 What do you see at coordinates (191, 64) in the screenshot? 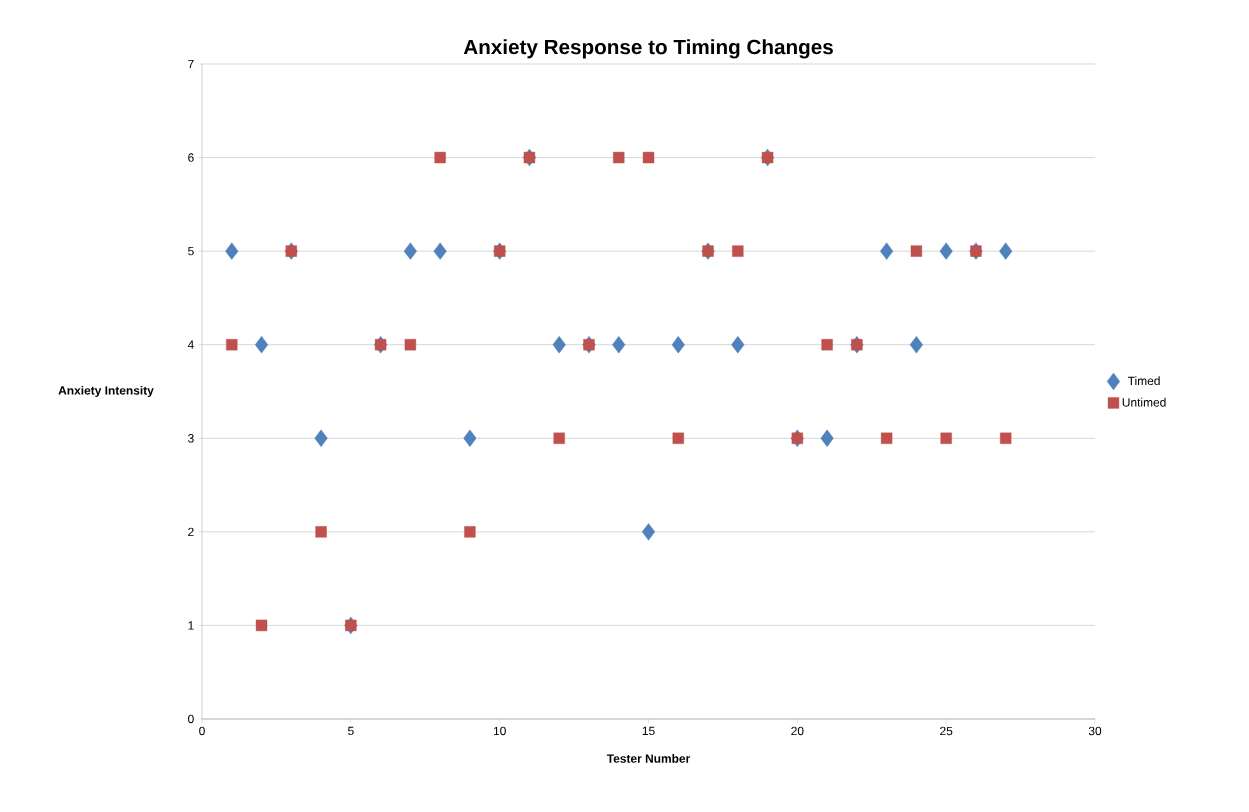
I see `y-tick-label: 7` at bounding box center [191, 64].